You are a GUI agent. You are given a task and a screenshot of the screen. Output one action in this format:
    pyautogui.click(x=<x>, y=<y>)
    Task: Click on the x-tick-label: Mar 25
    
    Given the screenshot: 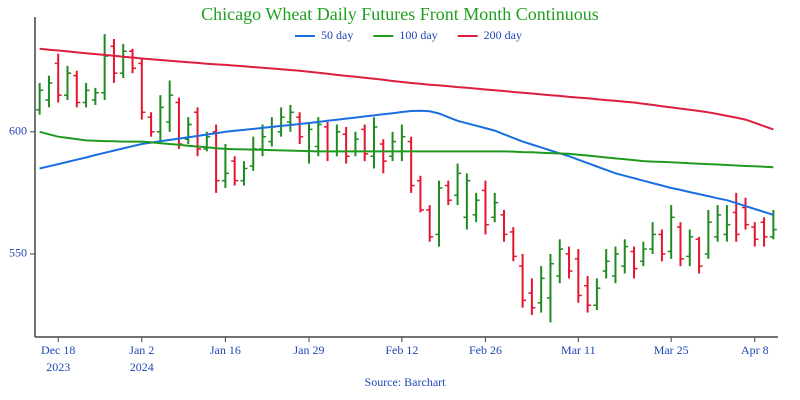 What is the action you would take?
    pyautogui.click(x=671, y=350)
    